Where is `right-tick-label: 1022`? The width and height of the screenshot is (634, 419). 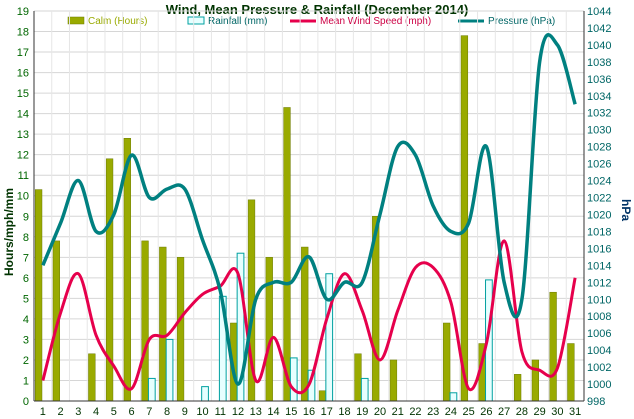
right-tick-label: 1022 is located at coordinates (599, 199).